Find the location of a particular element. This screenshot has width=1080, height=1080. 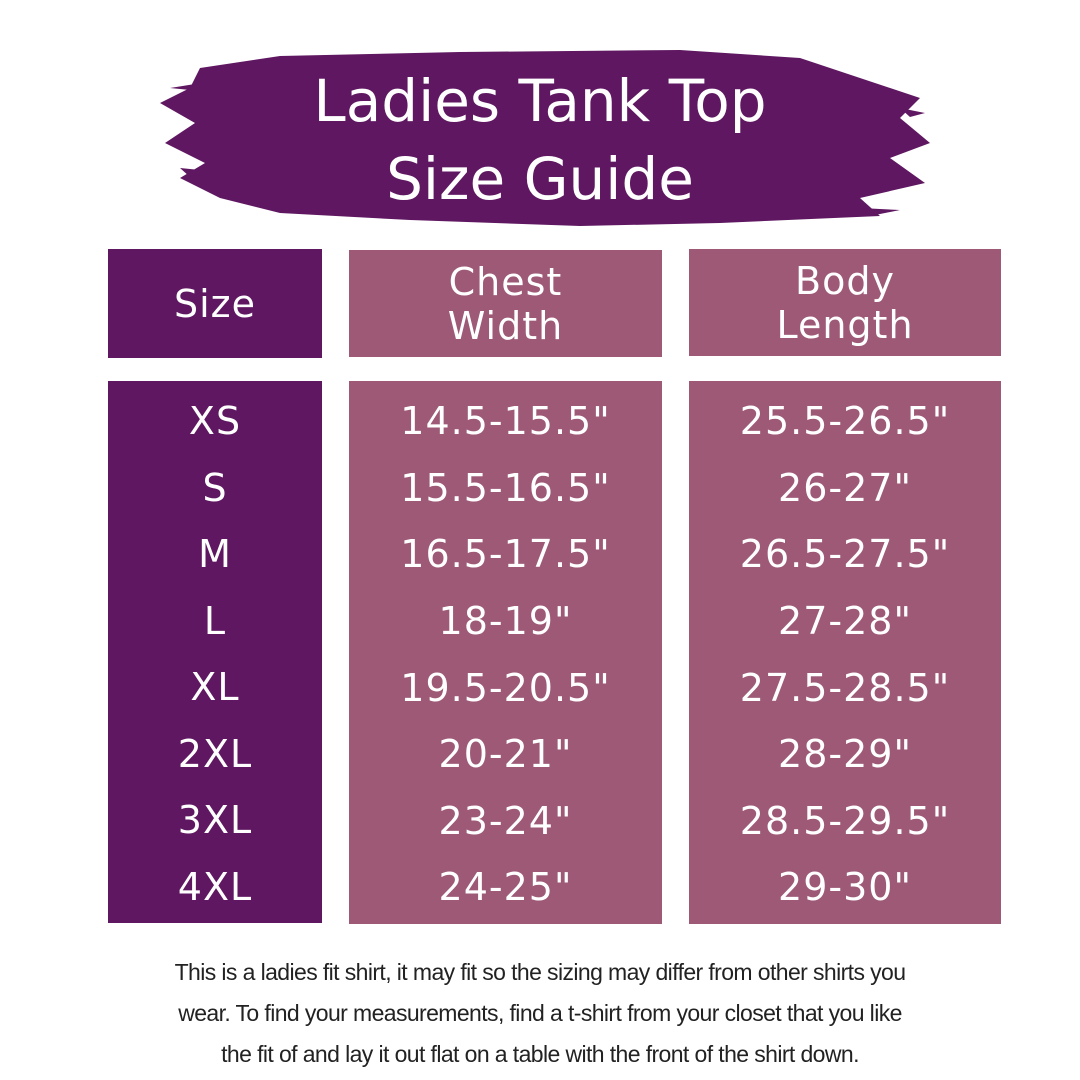

header-size-label: Size is located at coordinates (214, 303).